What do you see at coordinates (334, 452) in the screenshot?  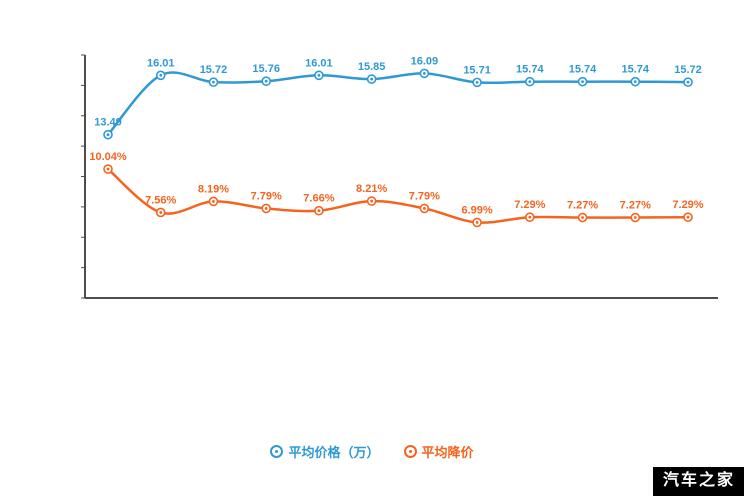 I see `legend-label-avg-price: 平均价格（万）` at bounding box center [334, 452].